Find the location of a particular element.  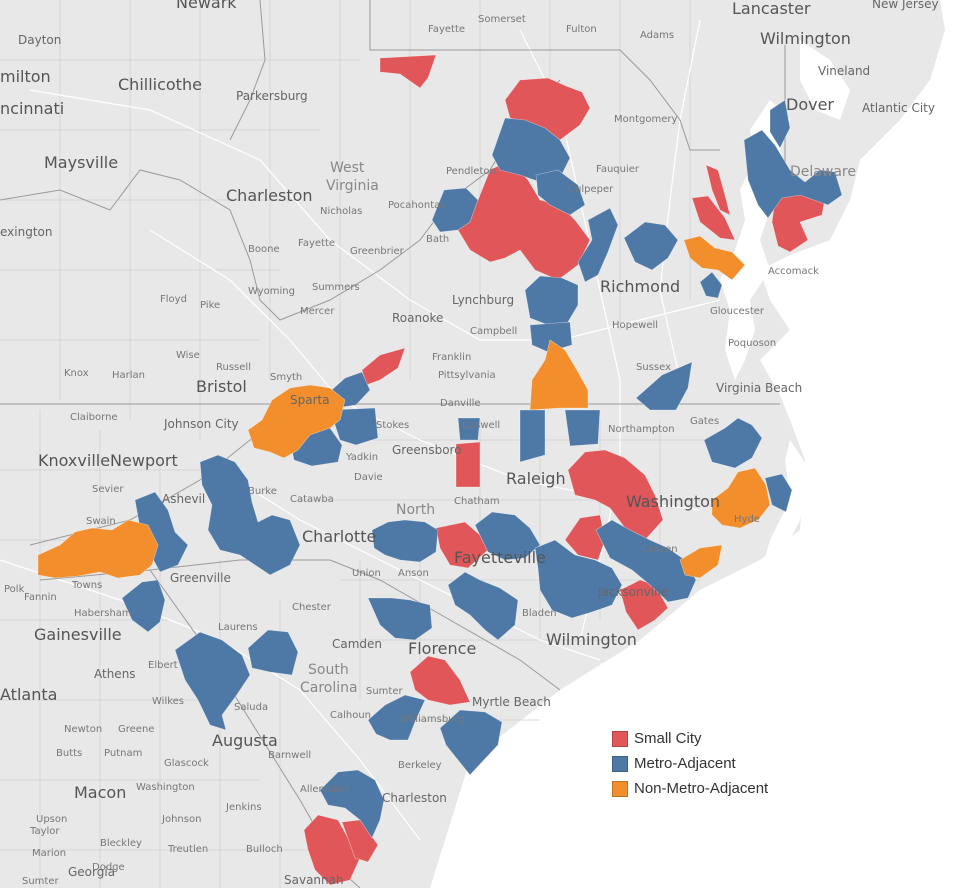

label-swain: Swain is located at coordinates (101, 521).